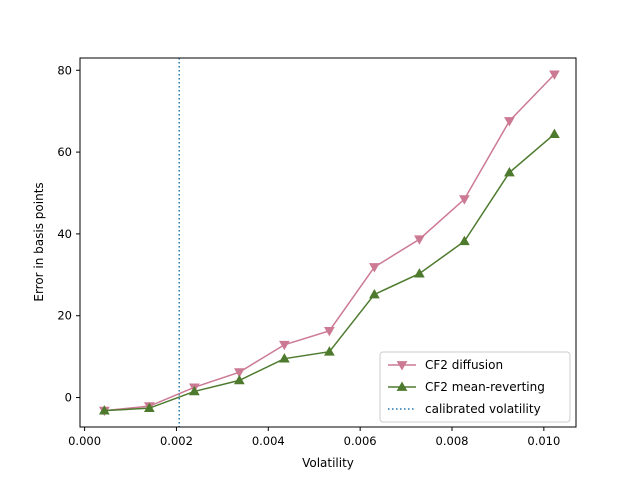 The height and width of the screenshot is (480, 640). I want to click on y-tick-label: 80, so click(64, 70).